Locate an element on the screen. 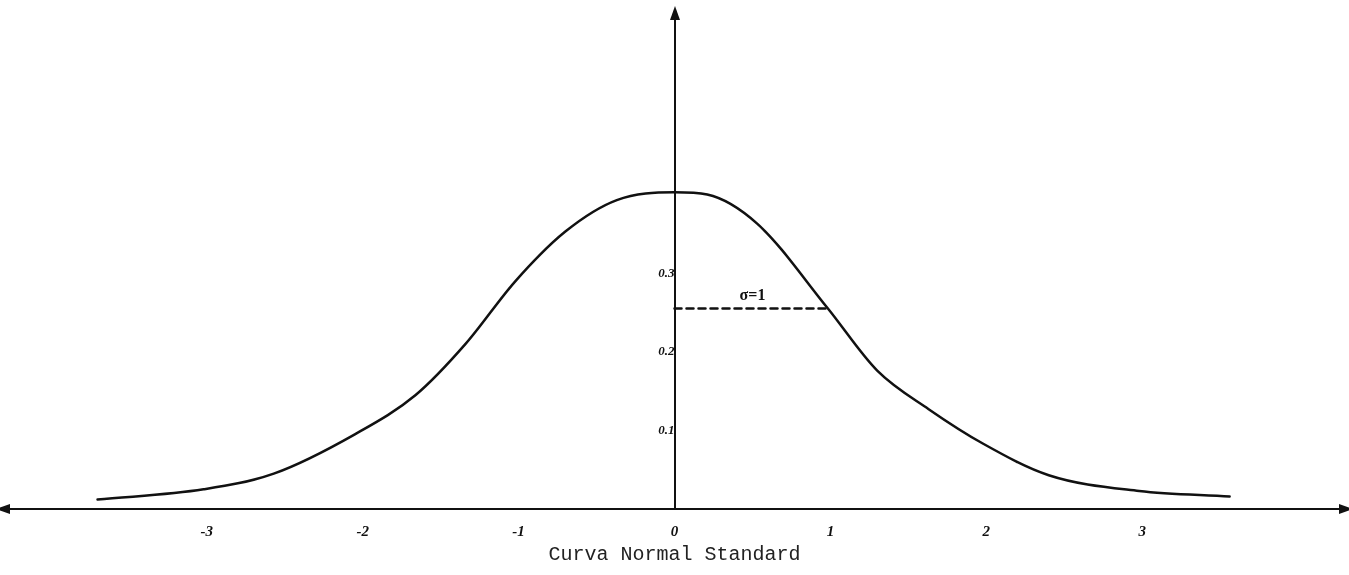  y-tick-label: 0.3 is located at coordinates (666, 272).